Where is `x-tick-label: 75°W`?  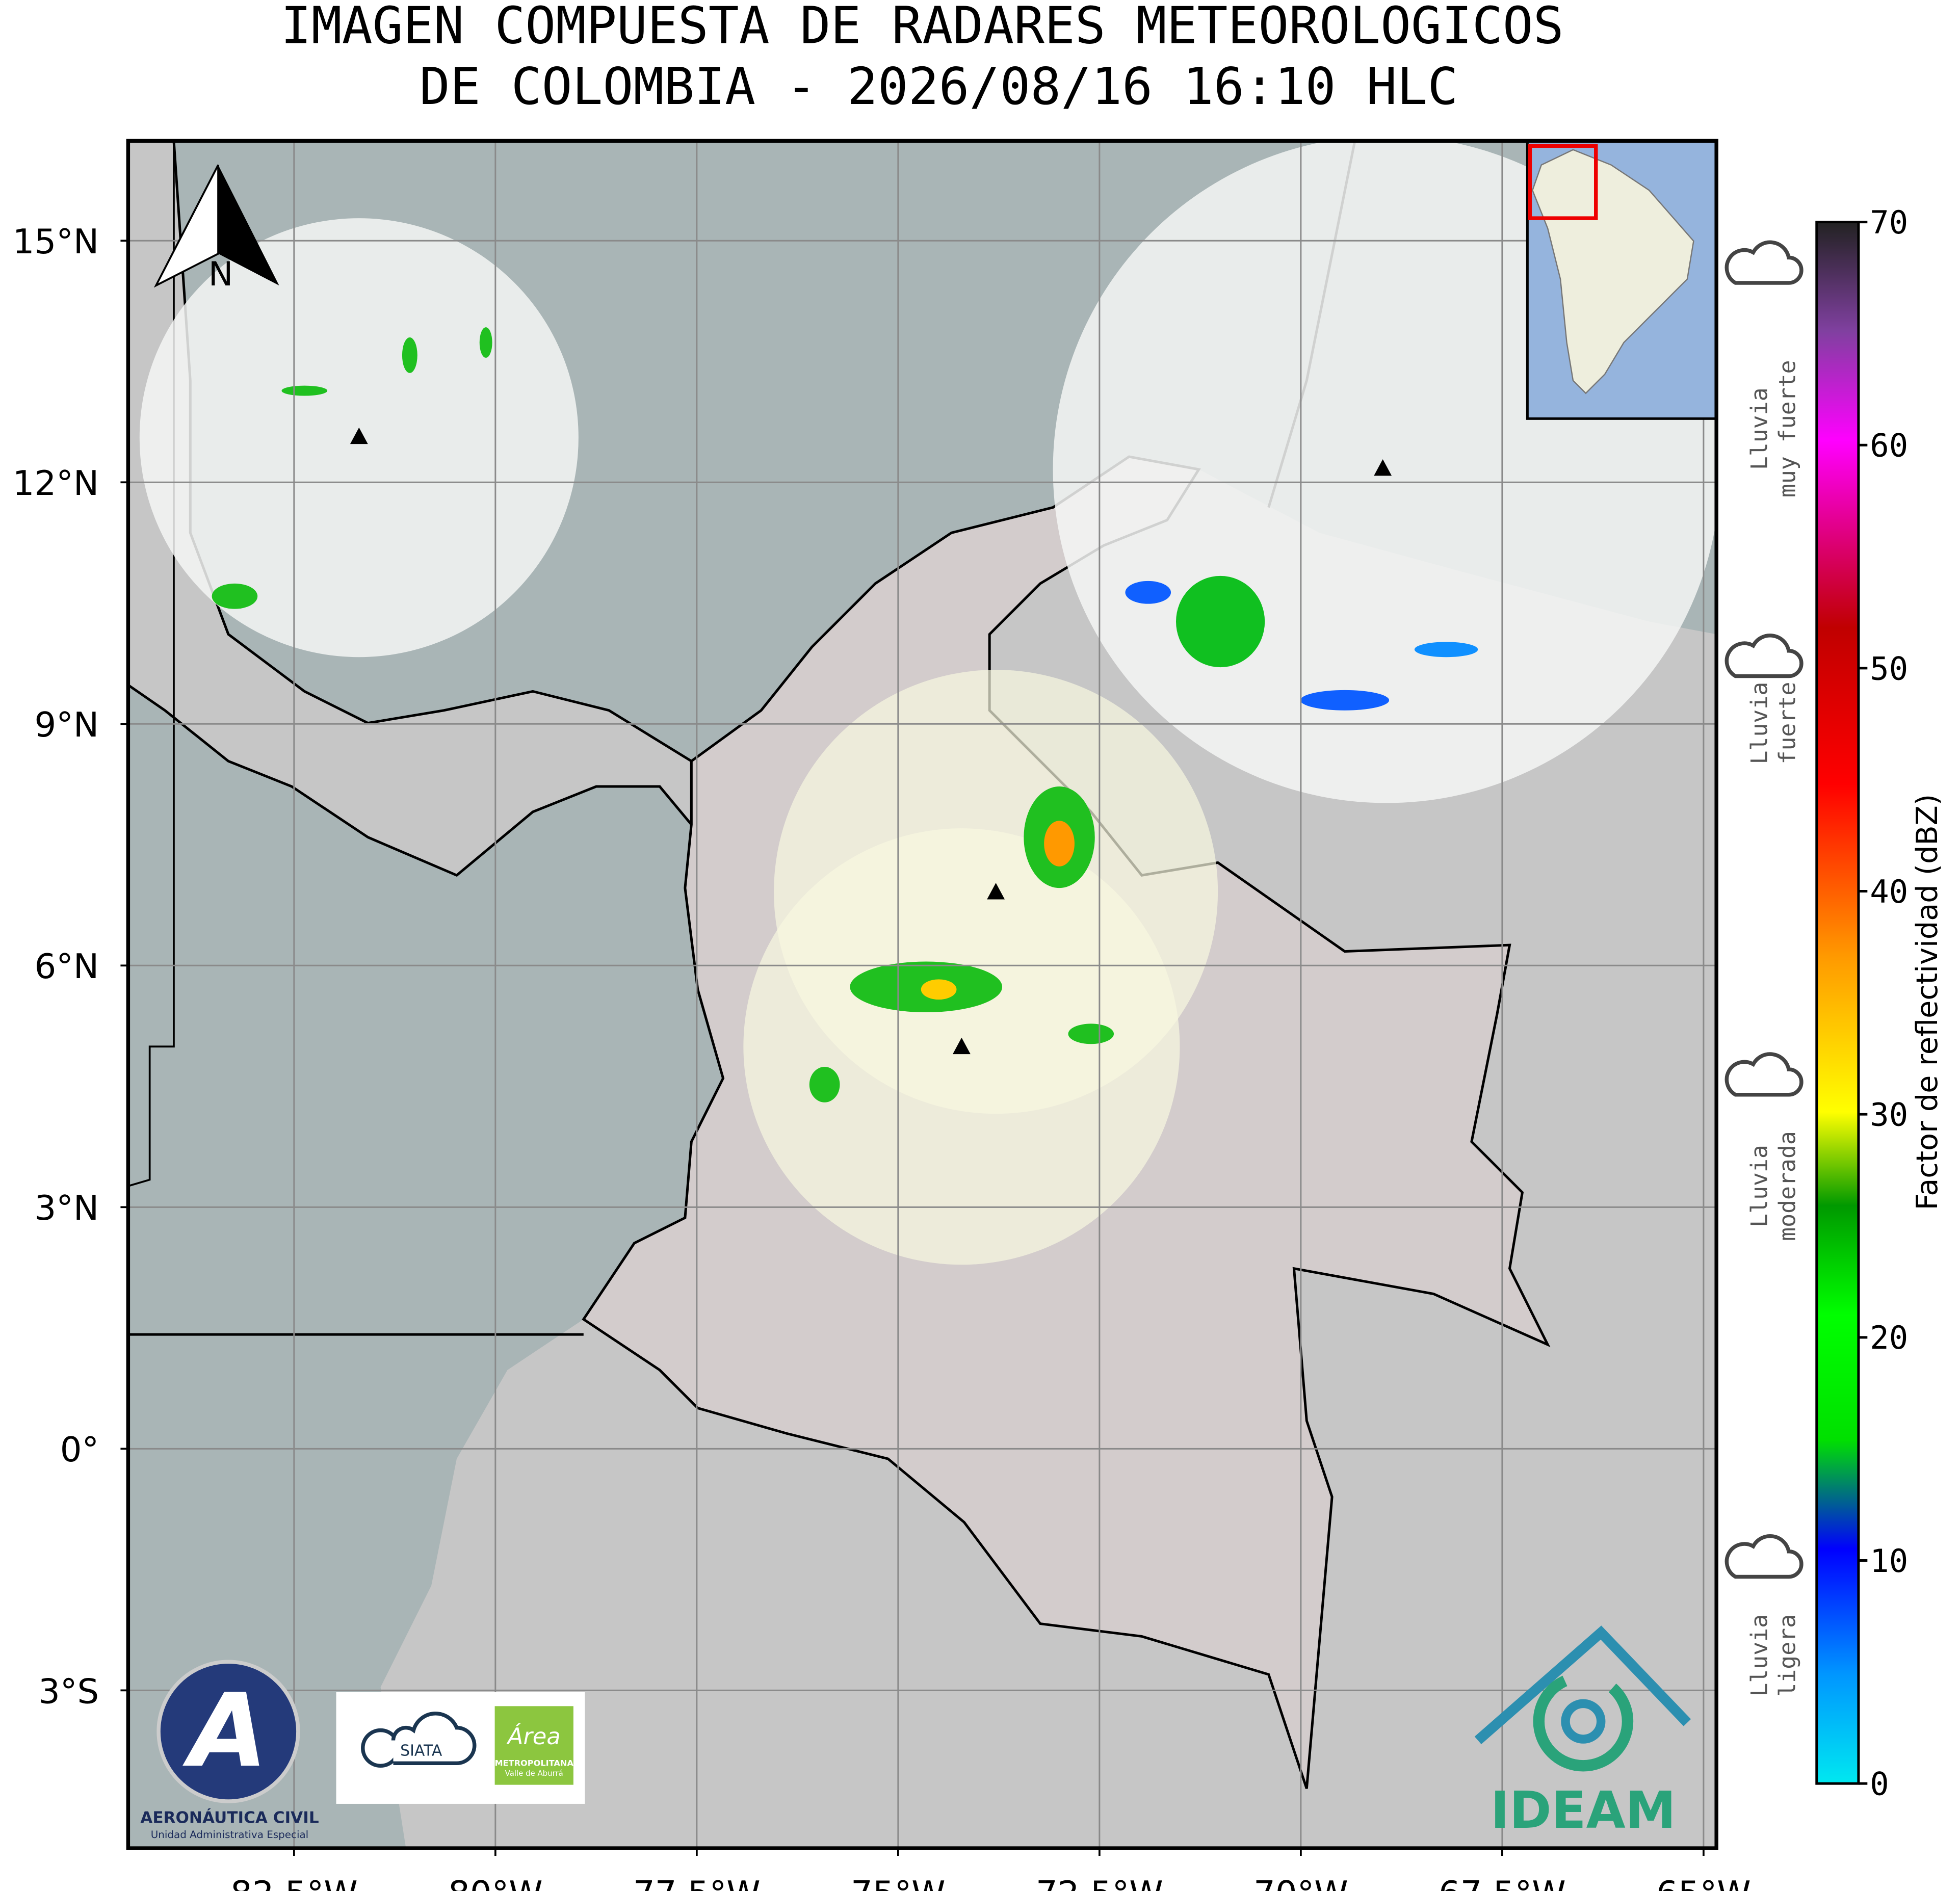
x-tick-label: 75°W is located at coordinates (898, 1882).